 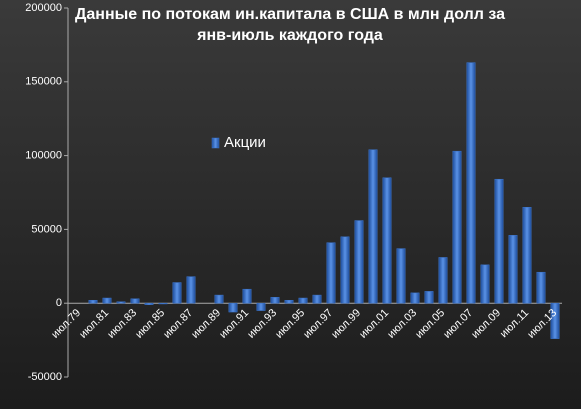 I want to click on legend-label: Акции, so click(x=245, y=142).